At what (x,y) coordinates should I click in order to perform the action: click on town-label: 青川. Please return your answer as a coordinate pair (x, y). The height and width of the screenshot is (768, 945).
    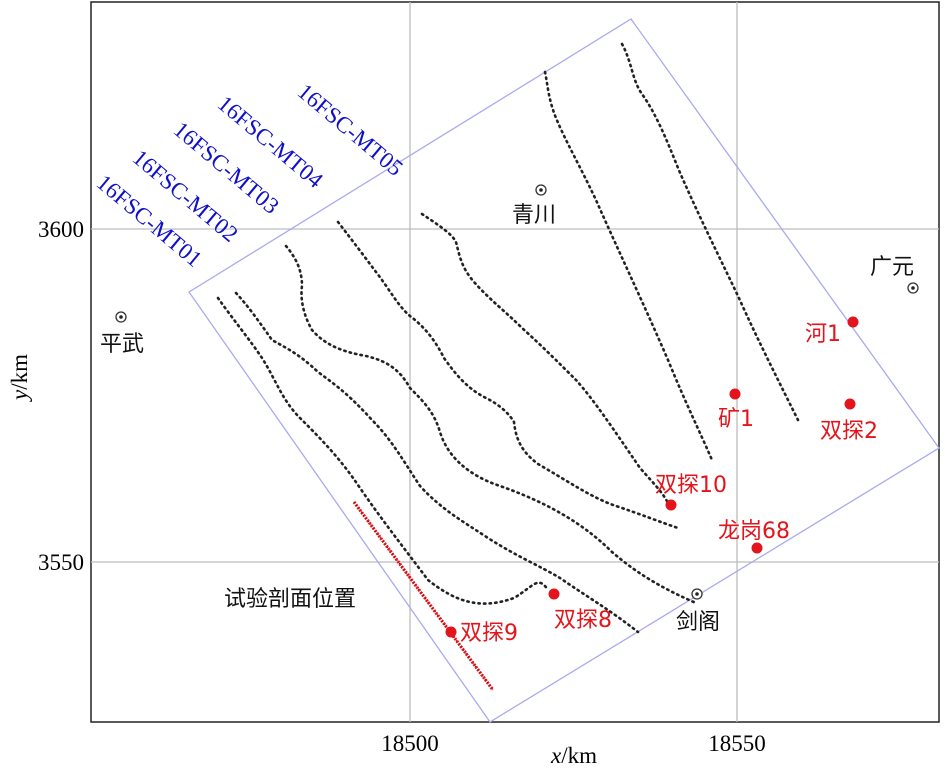
    Looking at the image, I should click on (534, 215).